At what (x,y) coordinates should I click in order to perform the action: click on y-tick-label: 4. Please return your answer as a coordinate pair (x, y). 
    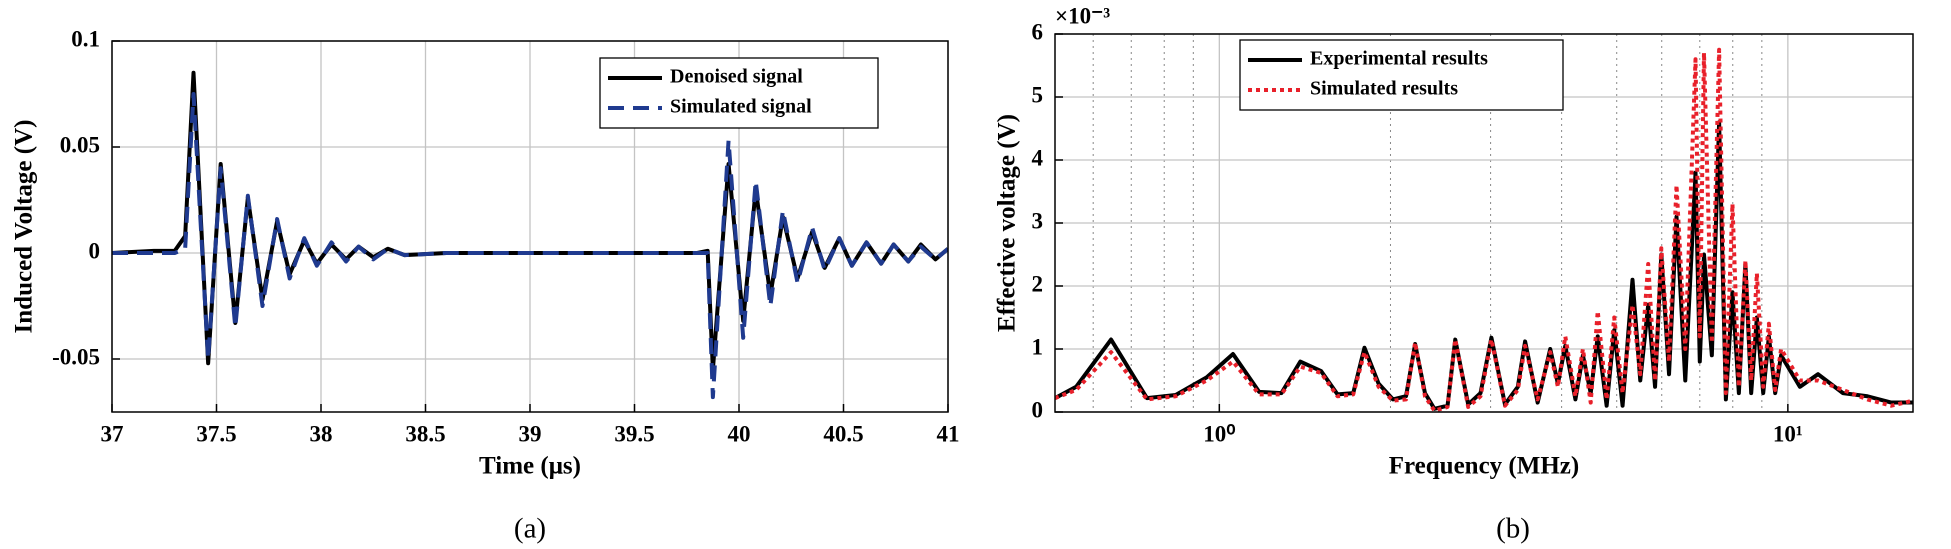
    Looking at the image, I should click on (1038, 157).